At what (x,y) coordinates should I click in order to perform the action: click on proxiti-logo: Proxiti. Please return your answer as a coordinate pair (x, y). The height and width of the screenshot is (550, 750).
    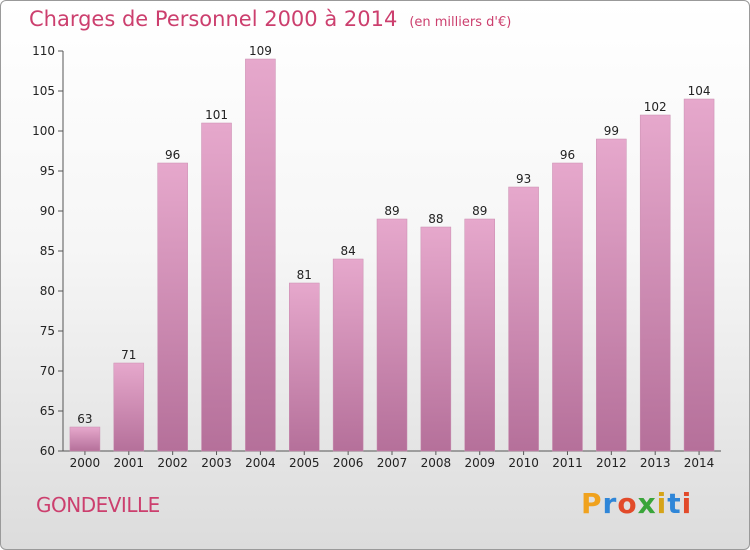
    Looking at the image, I should click on (636, 503).